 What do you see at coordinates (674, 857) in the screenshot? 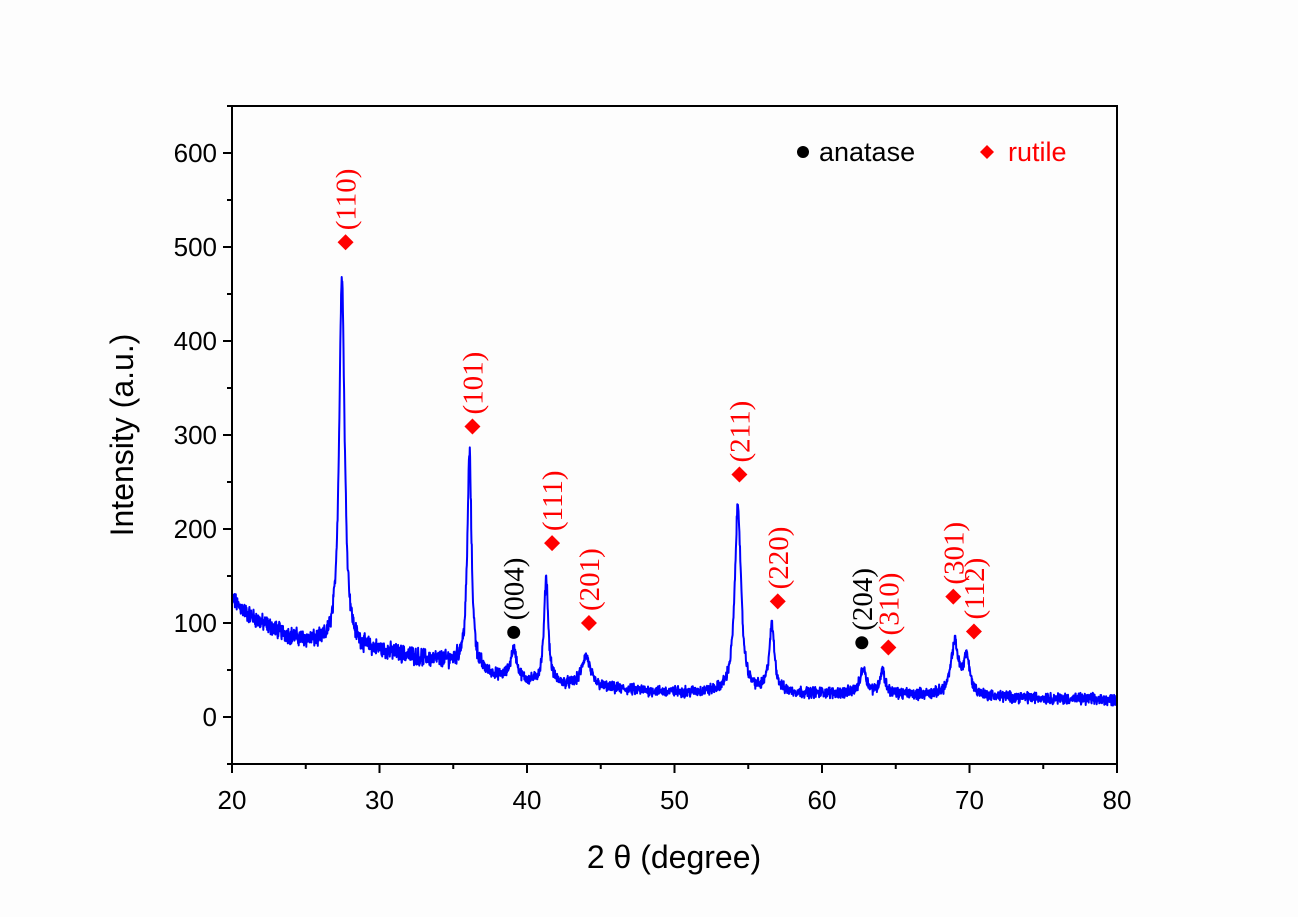
I see `x-axis-label: 2 θ (degree)` at bounding box center [674, 857].